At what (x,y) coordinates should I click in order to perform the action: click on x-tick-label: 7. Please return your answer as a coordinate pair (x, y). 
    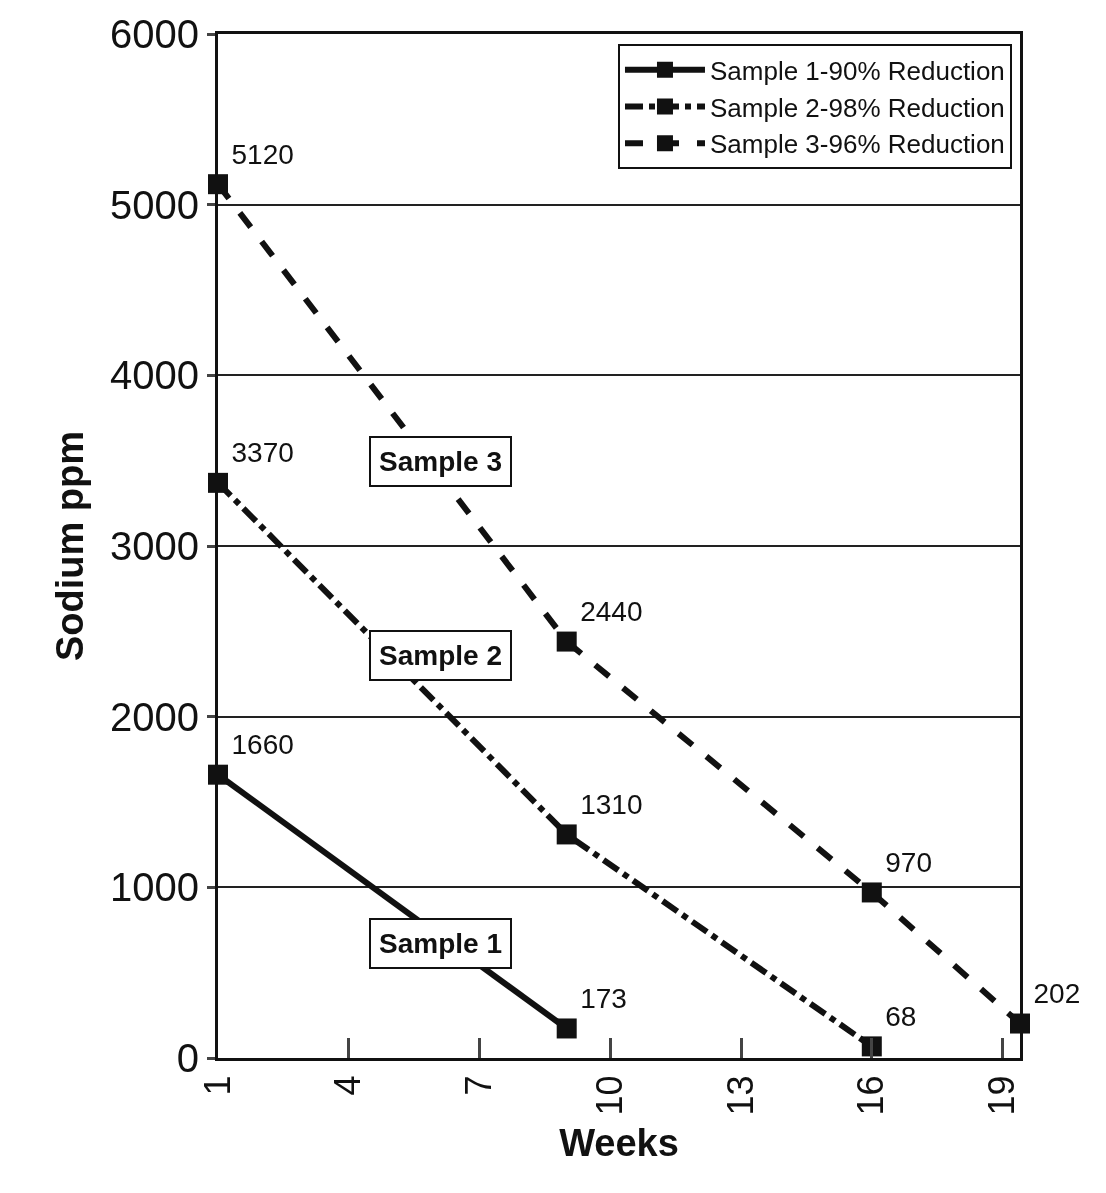
    Looking at the image, I should click on (479, 1085).